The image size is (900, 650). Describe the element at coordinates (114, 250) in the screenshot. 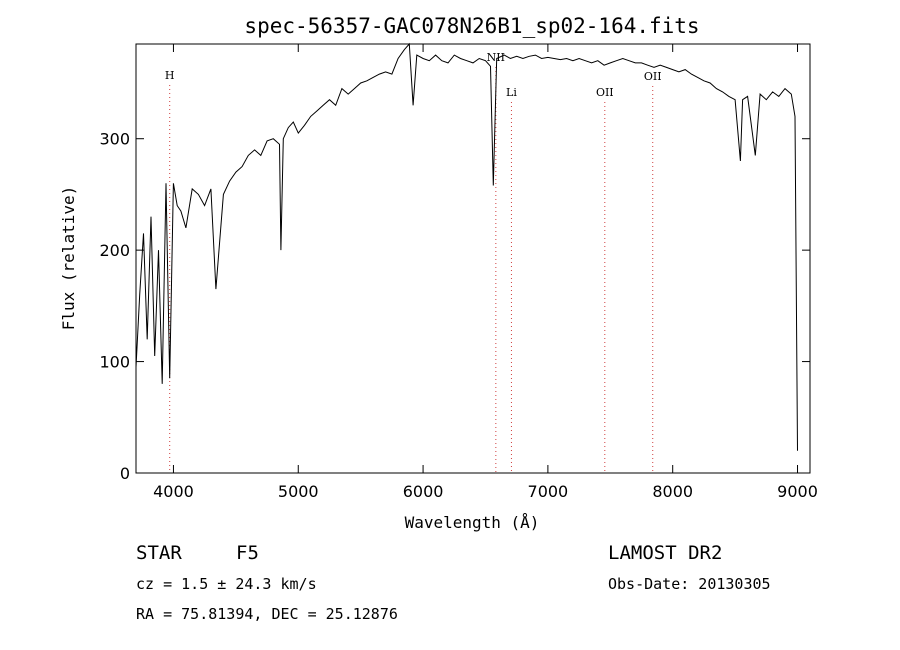

I see `y-tick-label: 200` at that location.